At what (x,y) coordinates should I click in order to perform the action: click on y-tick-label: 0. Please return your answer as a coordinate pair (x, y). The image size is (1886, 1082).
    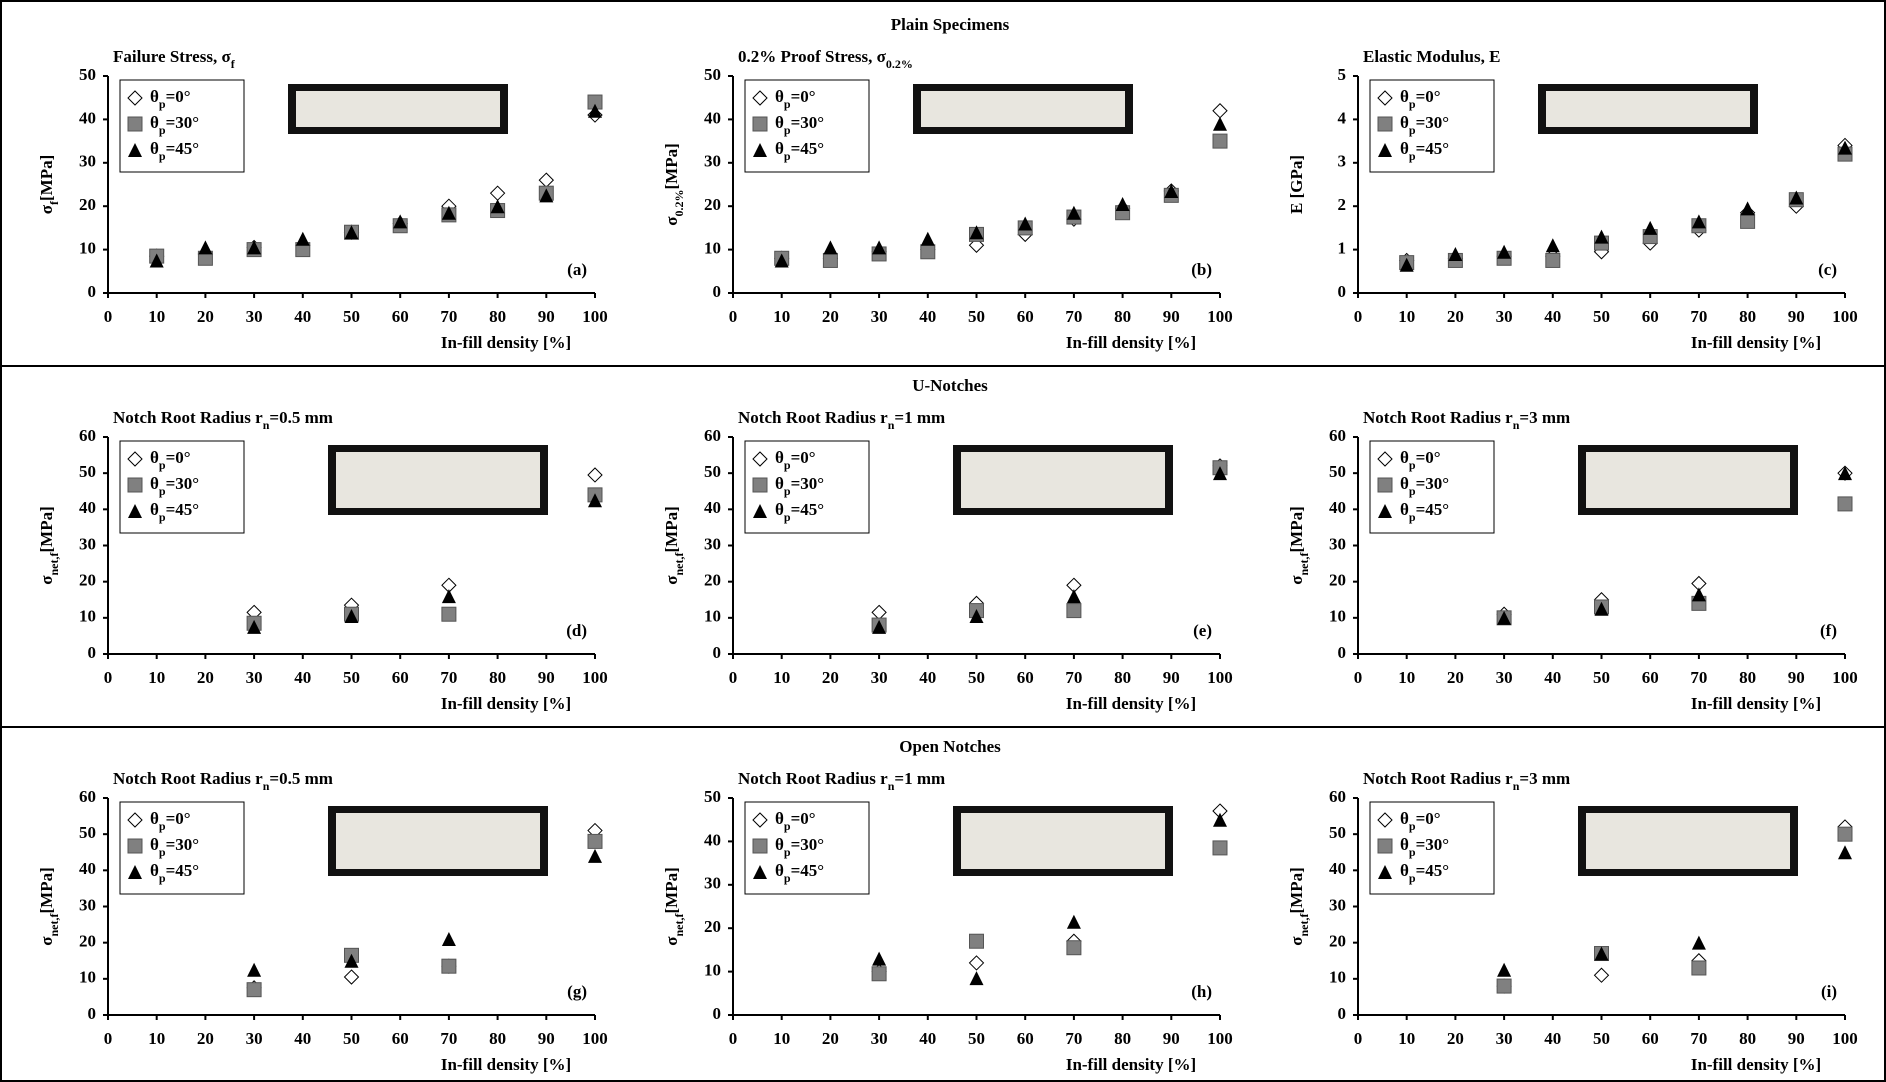
    Looking at the image, I should click on (717, 291).